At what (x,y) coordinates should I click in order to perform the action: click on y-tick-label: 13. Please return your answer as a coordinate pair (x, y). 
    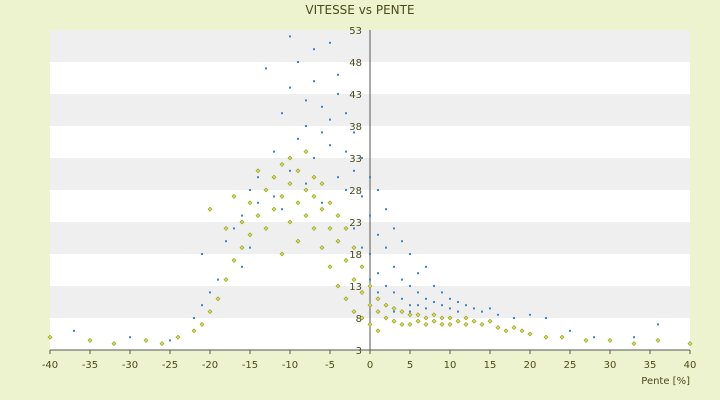
    Looking at the image, I should click on (355, 287).